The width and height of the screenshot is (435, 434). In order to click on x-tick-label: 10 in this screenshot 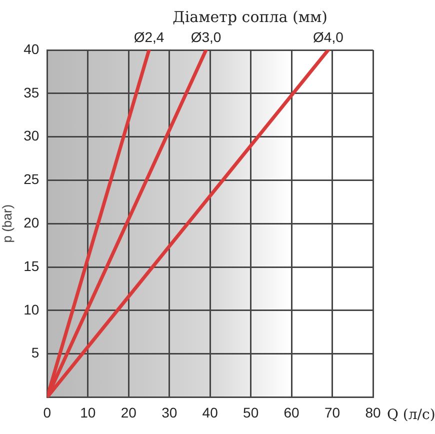, I will do `click(88, 412)`.